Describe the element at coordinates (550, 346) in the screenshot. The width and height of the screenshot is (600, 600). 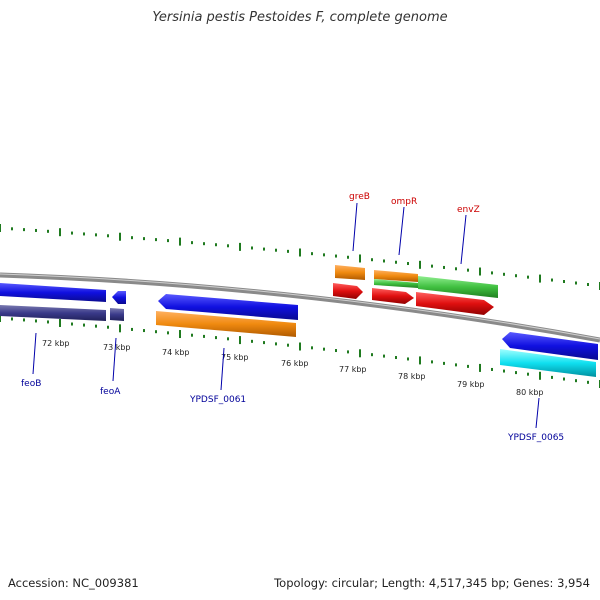
I see `gene-ypdsf-0065-arrow` at that location.